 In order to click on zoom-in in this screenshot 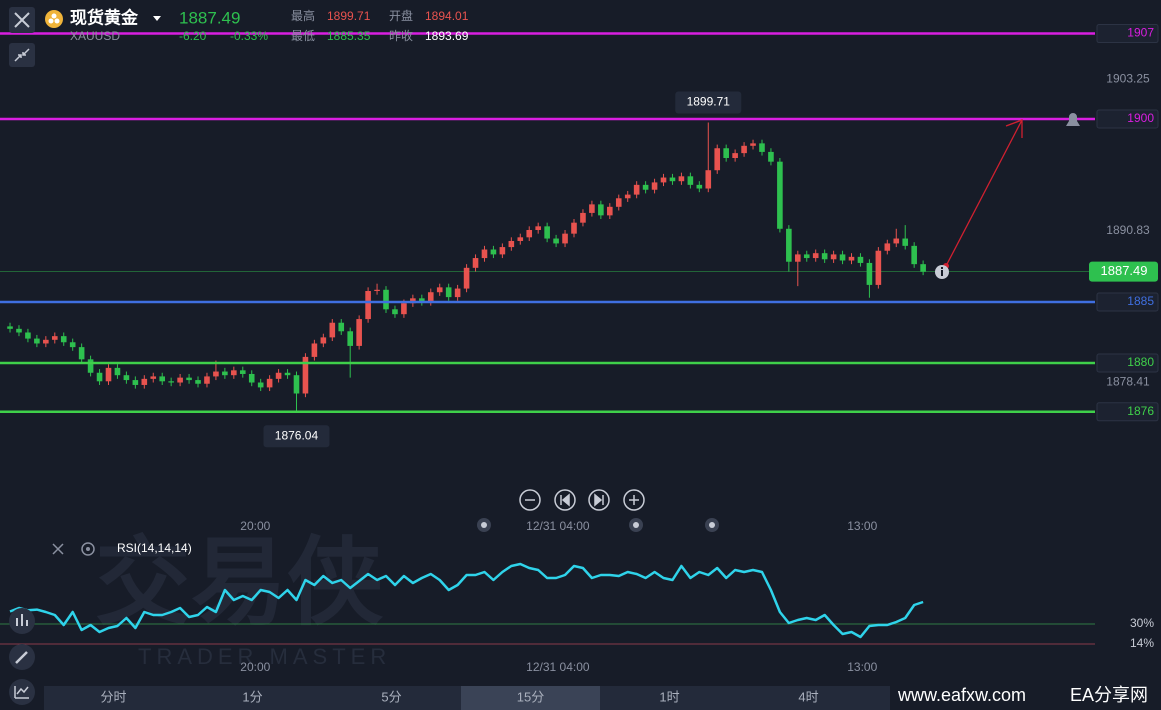, I will do `click(634, 500)`.